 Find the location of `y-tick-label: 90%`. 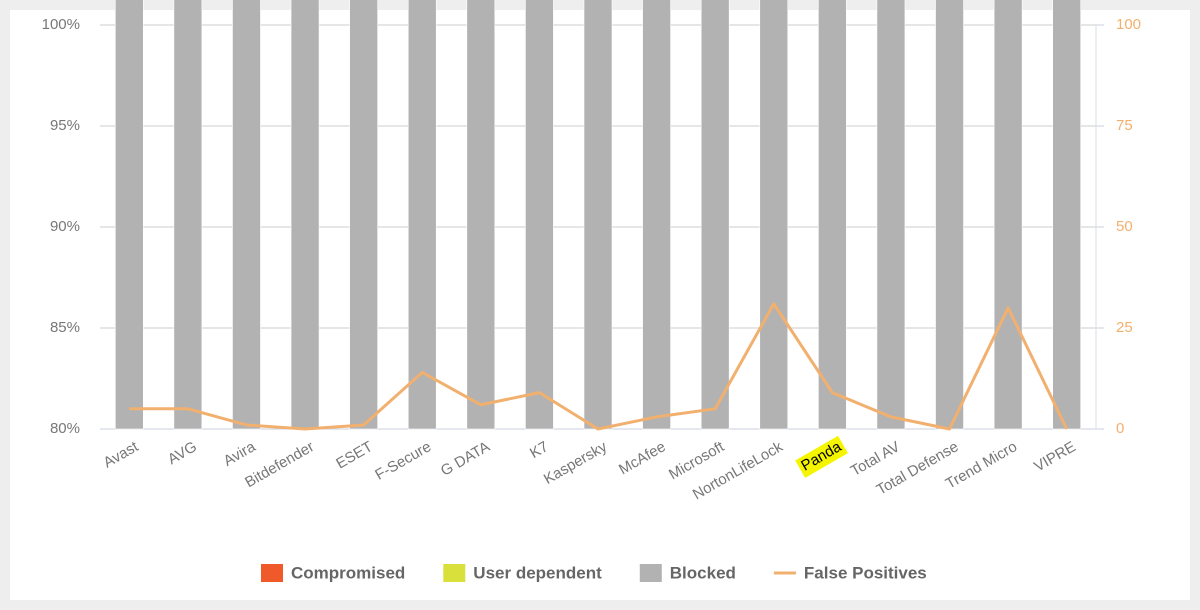

y-tick-label: 90% is located at coordinates (65, 226).